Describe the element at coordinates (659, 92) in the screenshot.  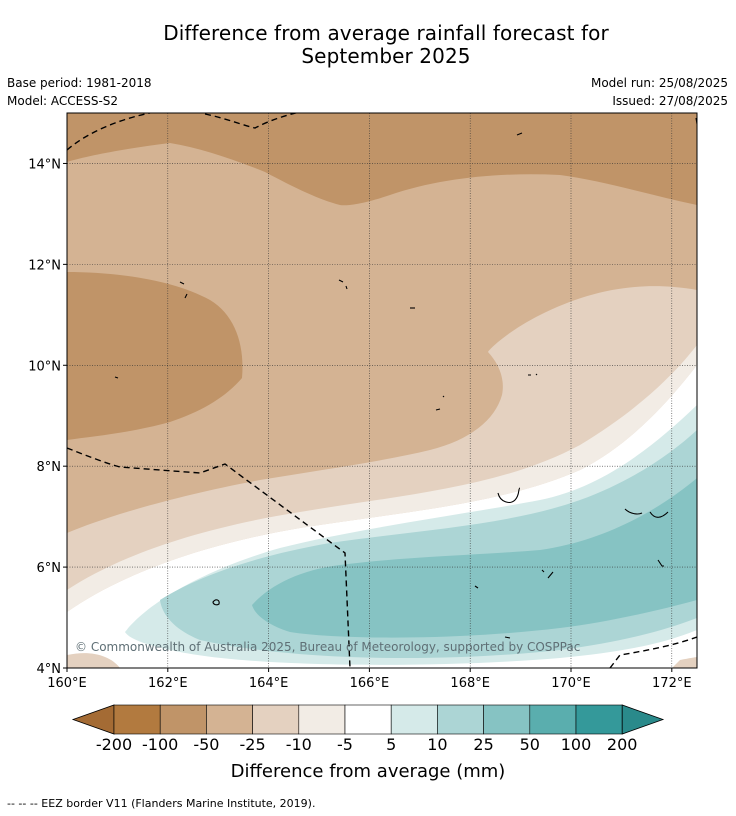
I see `meta-right: Model run: 25/08/2025 Issued: 27/08/2025` at that location.